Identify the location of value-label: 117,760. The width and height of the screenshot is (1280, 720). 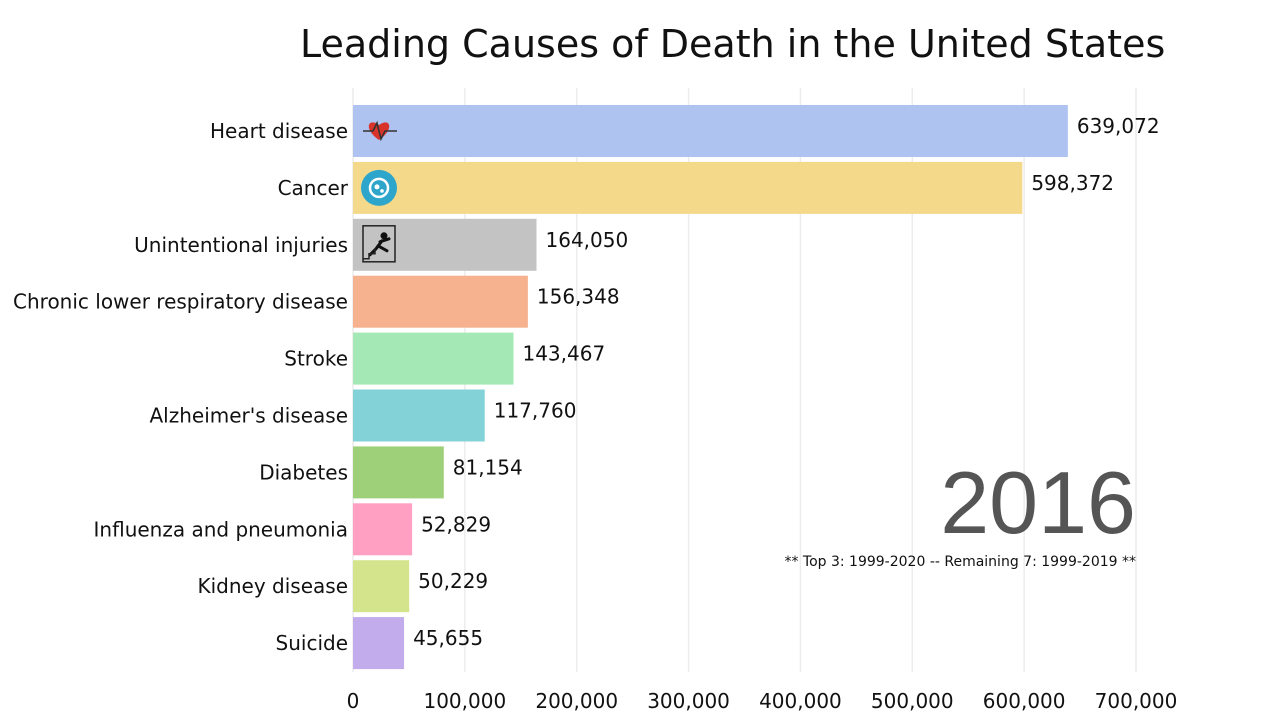
(535, 411).